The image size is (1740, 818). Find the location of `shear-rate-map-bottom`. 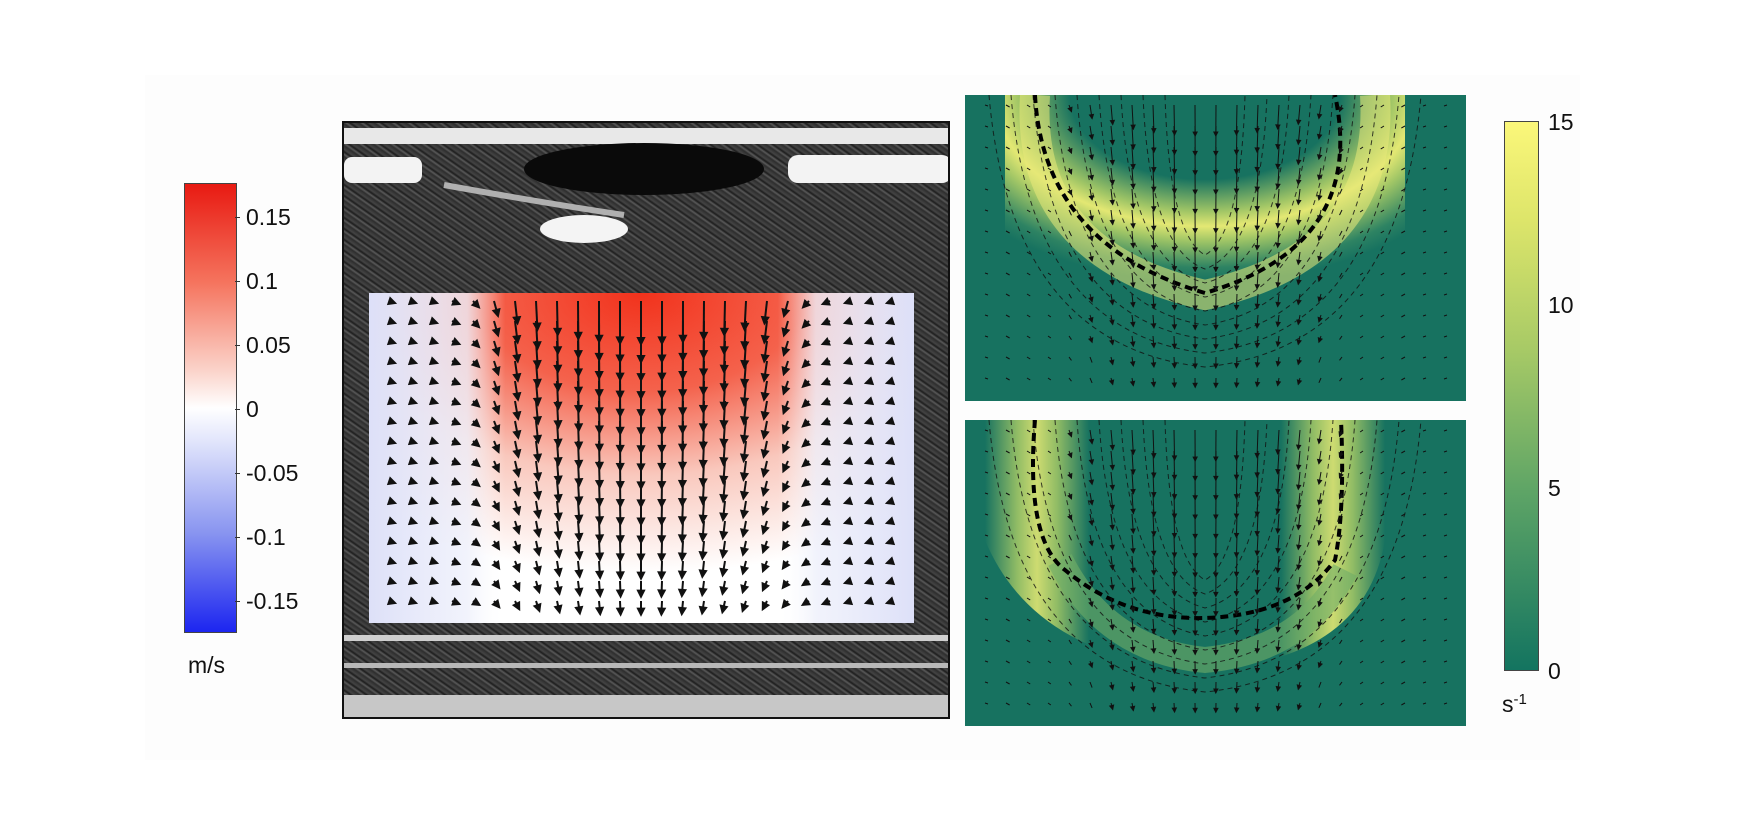

shear-rate-map-bottom is located at coordinates (1216, 567).